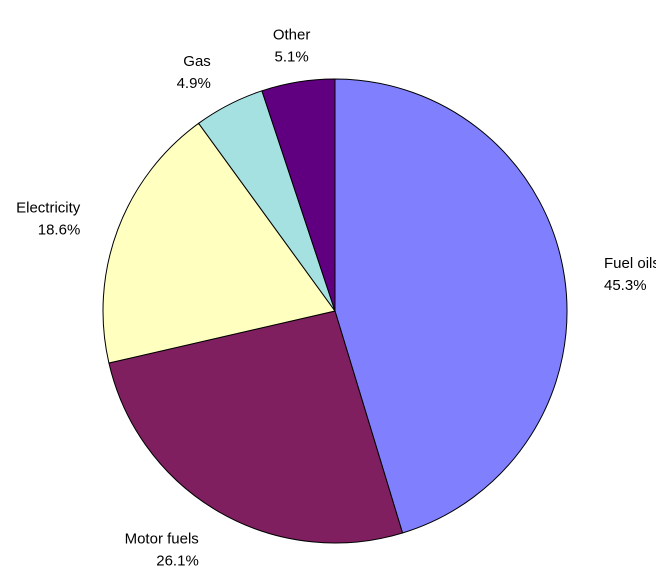 This screenshot has height=574, width=656. Describe the element at coordinates (630, 263) in the screenshot. I see `slice-label-name: Fuel oils` at that location.